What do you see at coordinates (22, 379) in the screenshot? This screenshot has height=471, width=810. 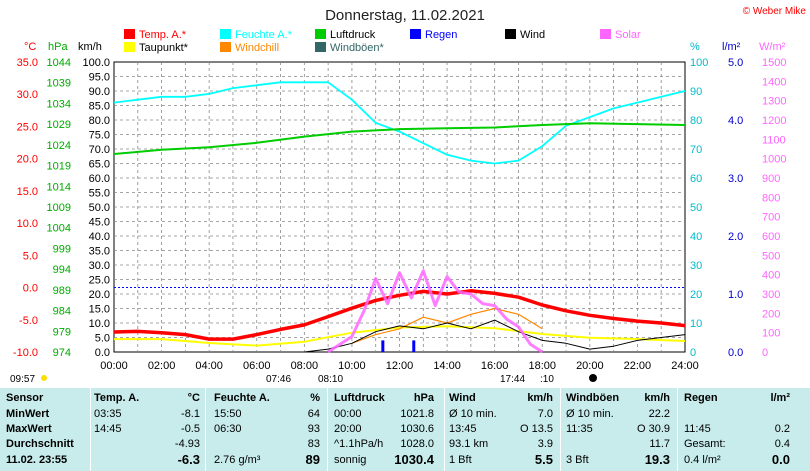 I see `sunrise-left: 09:57` at bounding box center [22, 379].